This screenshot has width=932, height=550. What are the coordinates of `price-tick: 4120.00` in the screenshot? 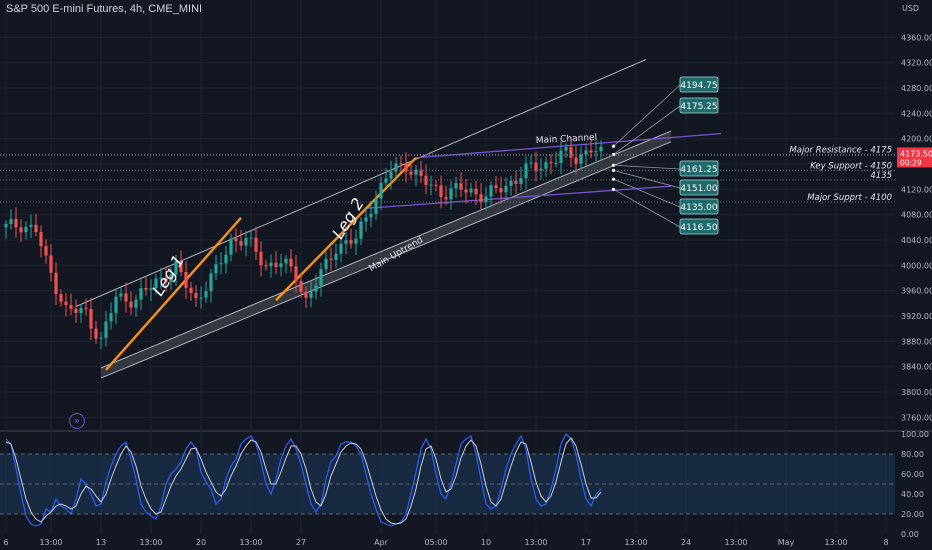 It's located at (916, 189).